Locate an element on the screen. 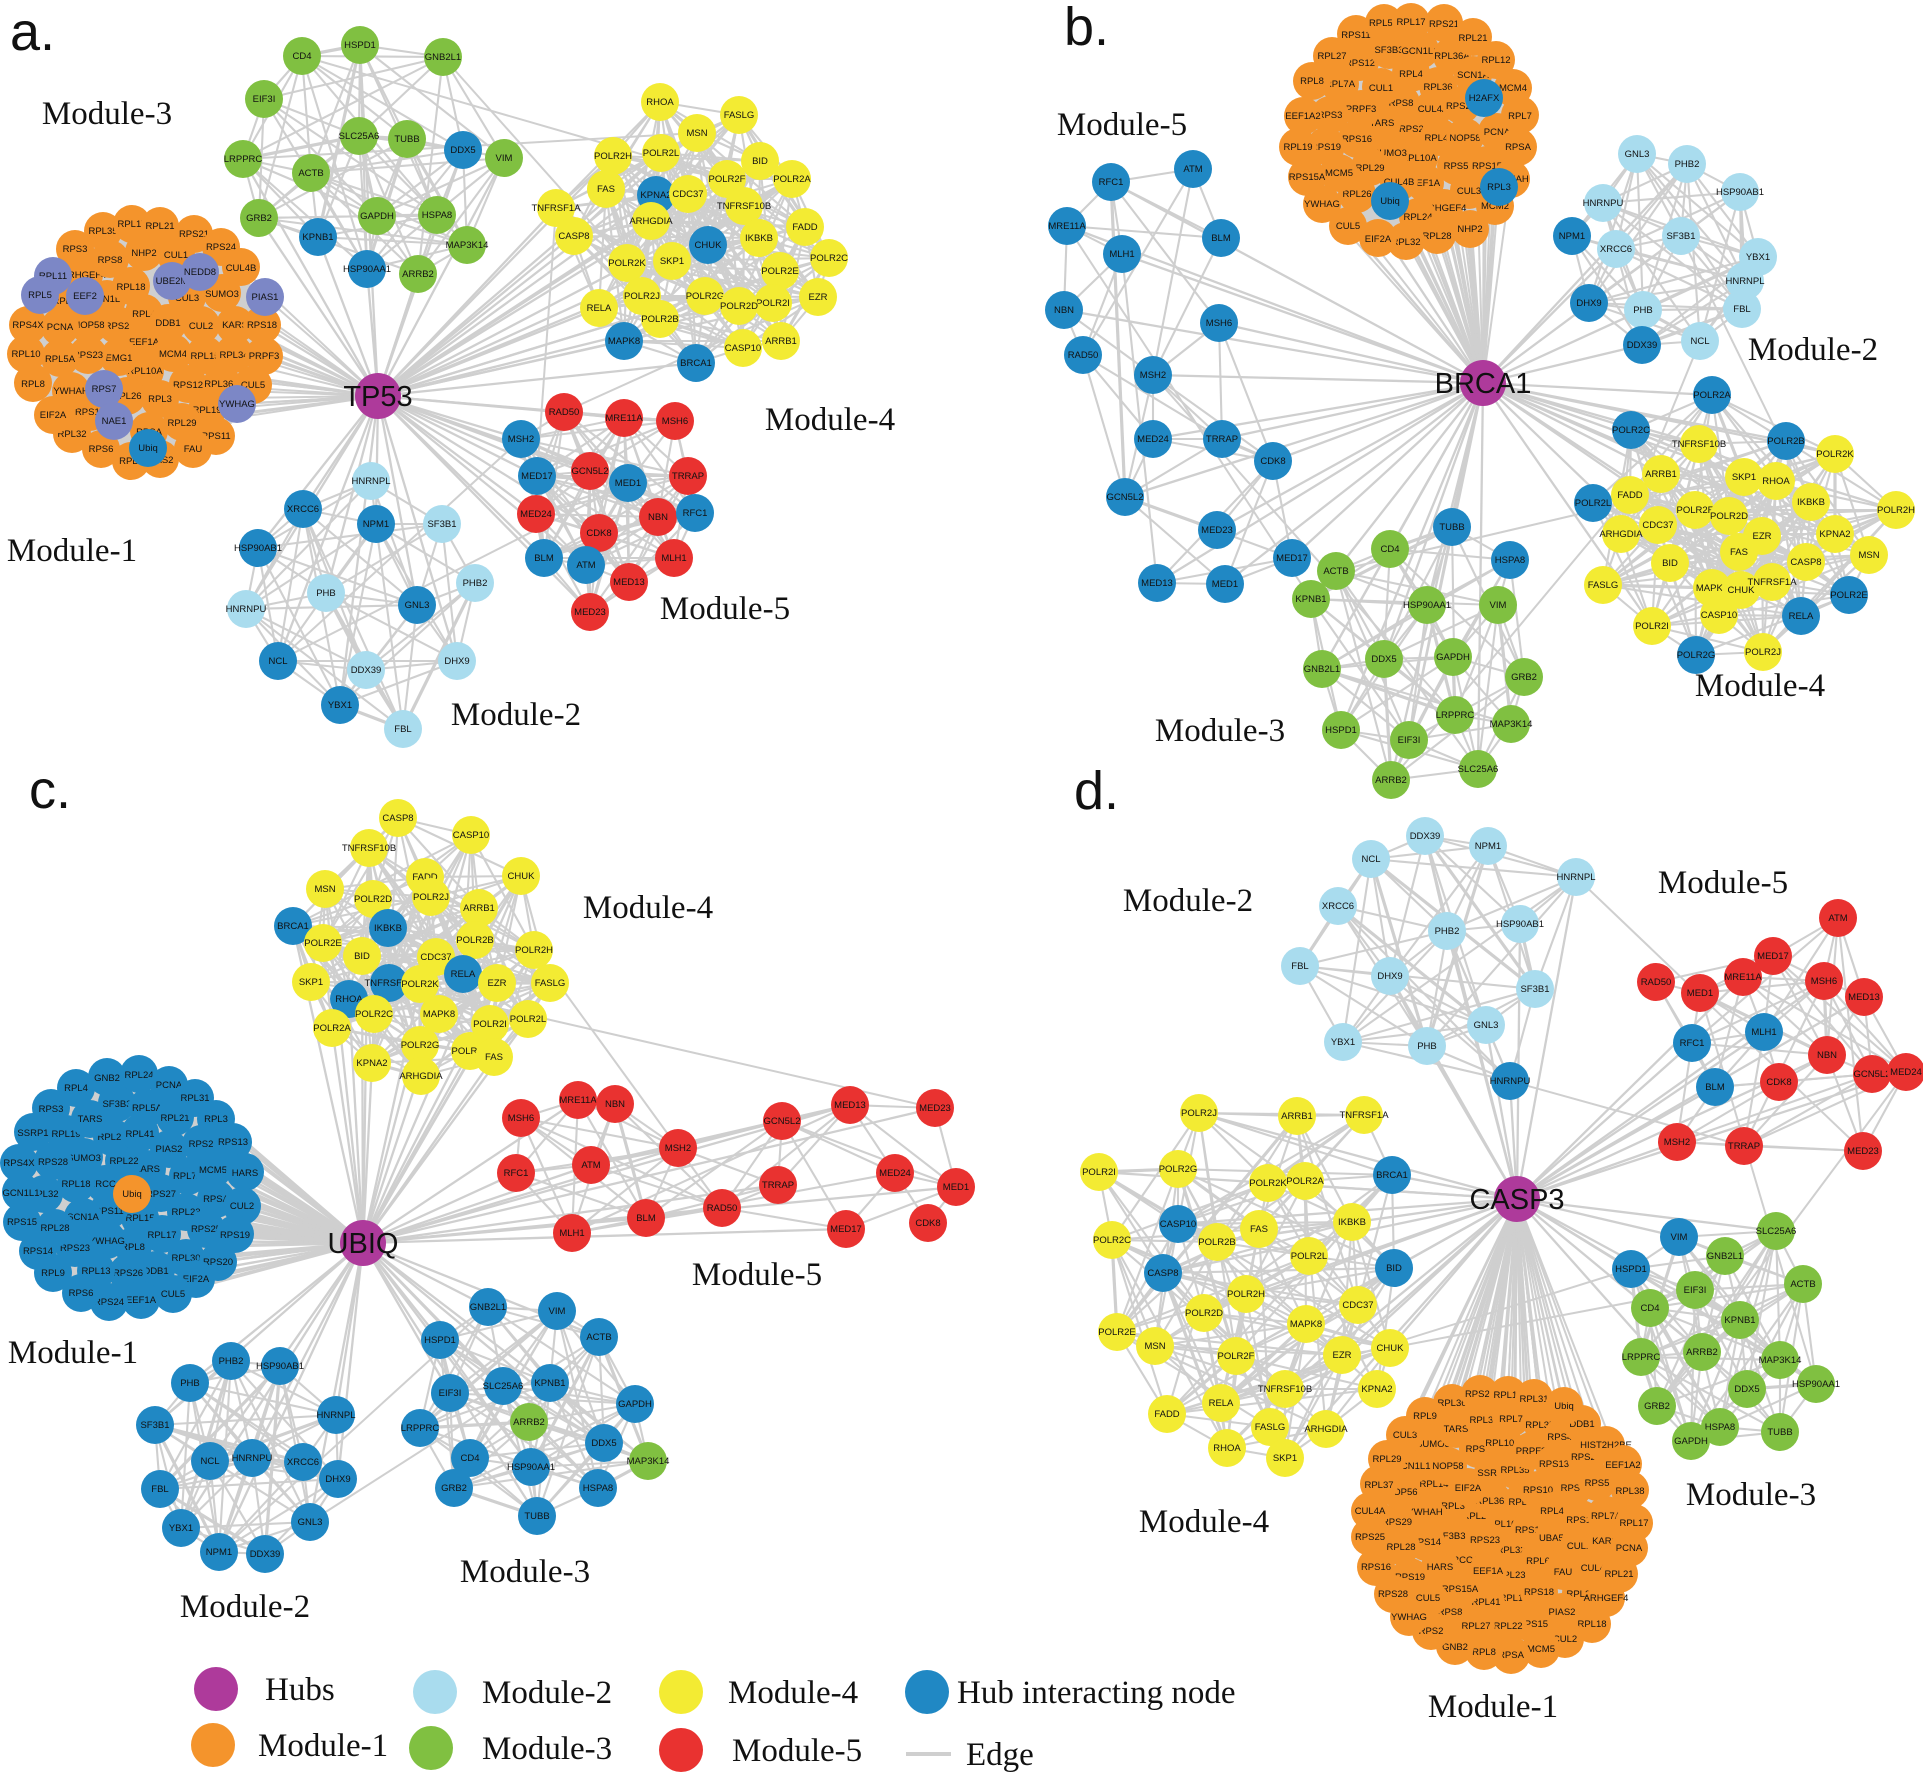 Image resolution: width=1923 pixels, height=1775 pixels. svg-text: TARS is located at coordinates (1456, 1429).